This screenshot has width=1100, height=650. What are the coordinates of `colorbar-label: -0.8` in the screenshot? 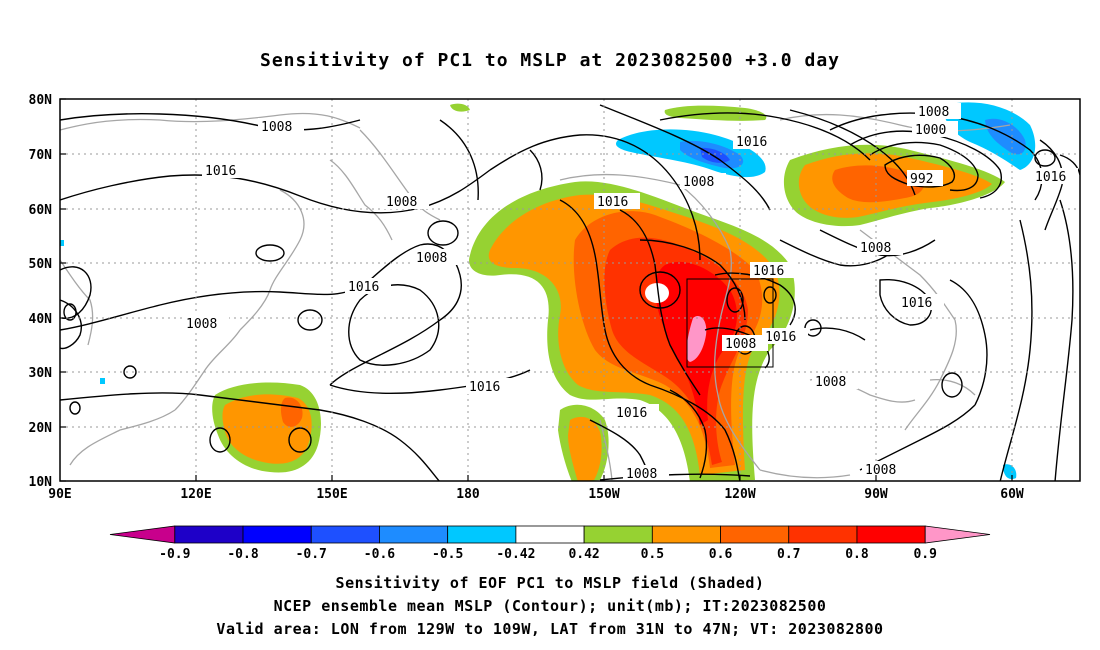 It's located at (242, 554).